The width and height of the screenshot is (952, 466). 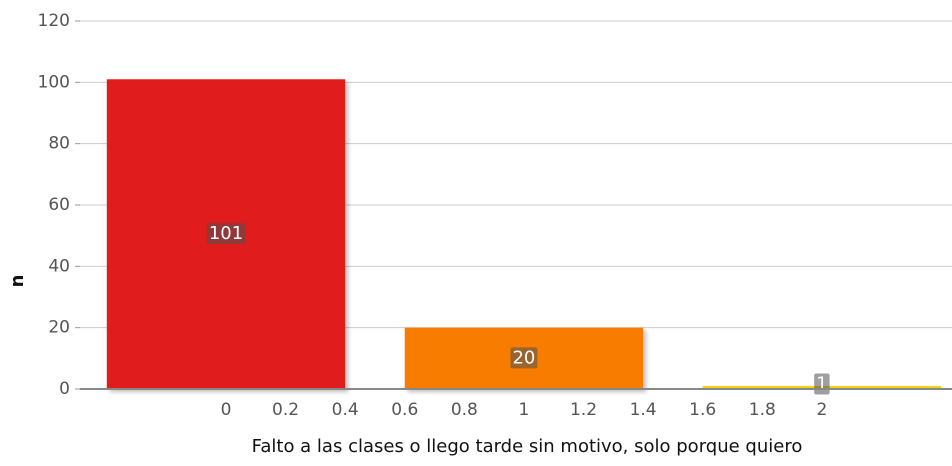 What do you see at coordinates (762, 410) in the screenshot?
I see `x-tick-label: 1.8` at bounding box center [762, 410].